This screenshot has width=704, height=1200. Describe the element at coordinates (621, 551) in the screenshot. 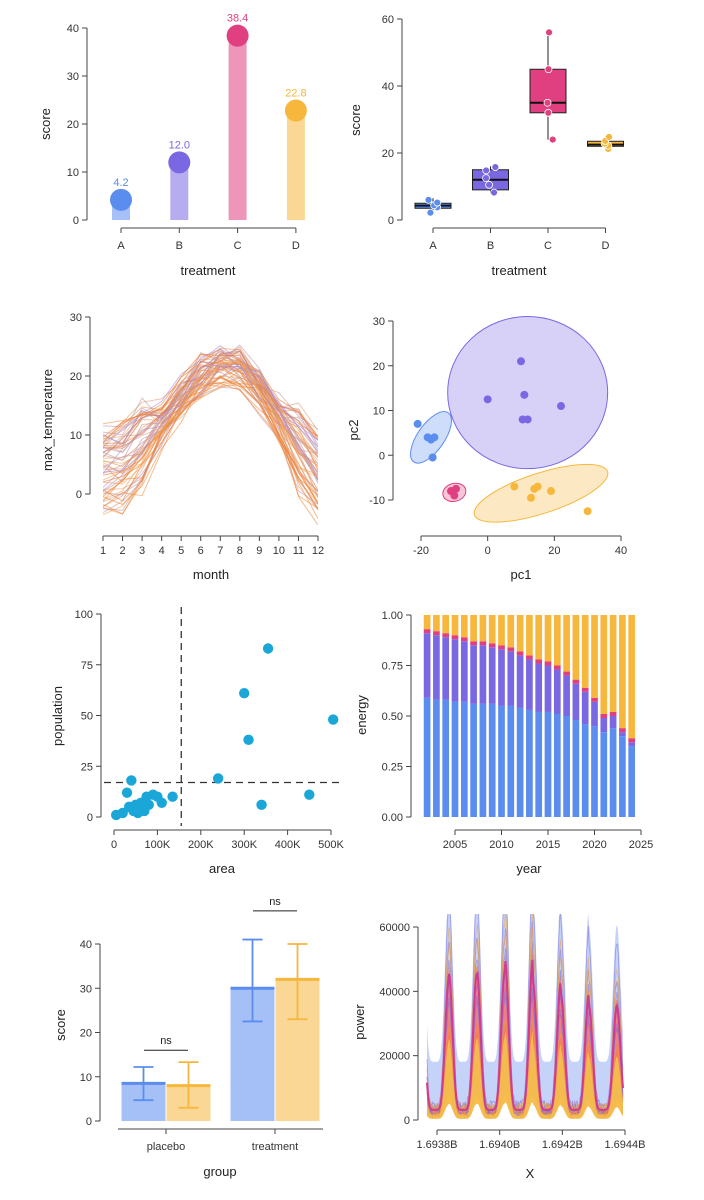

I see `x-tick-label: 40` at that location.